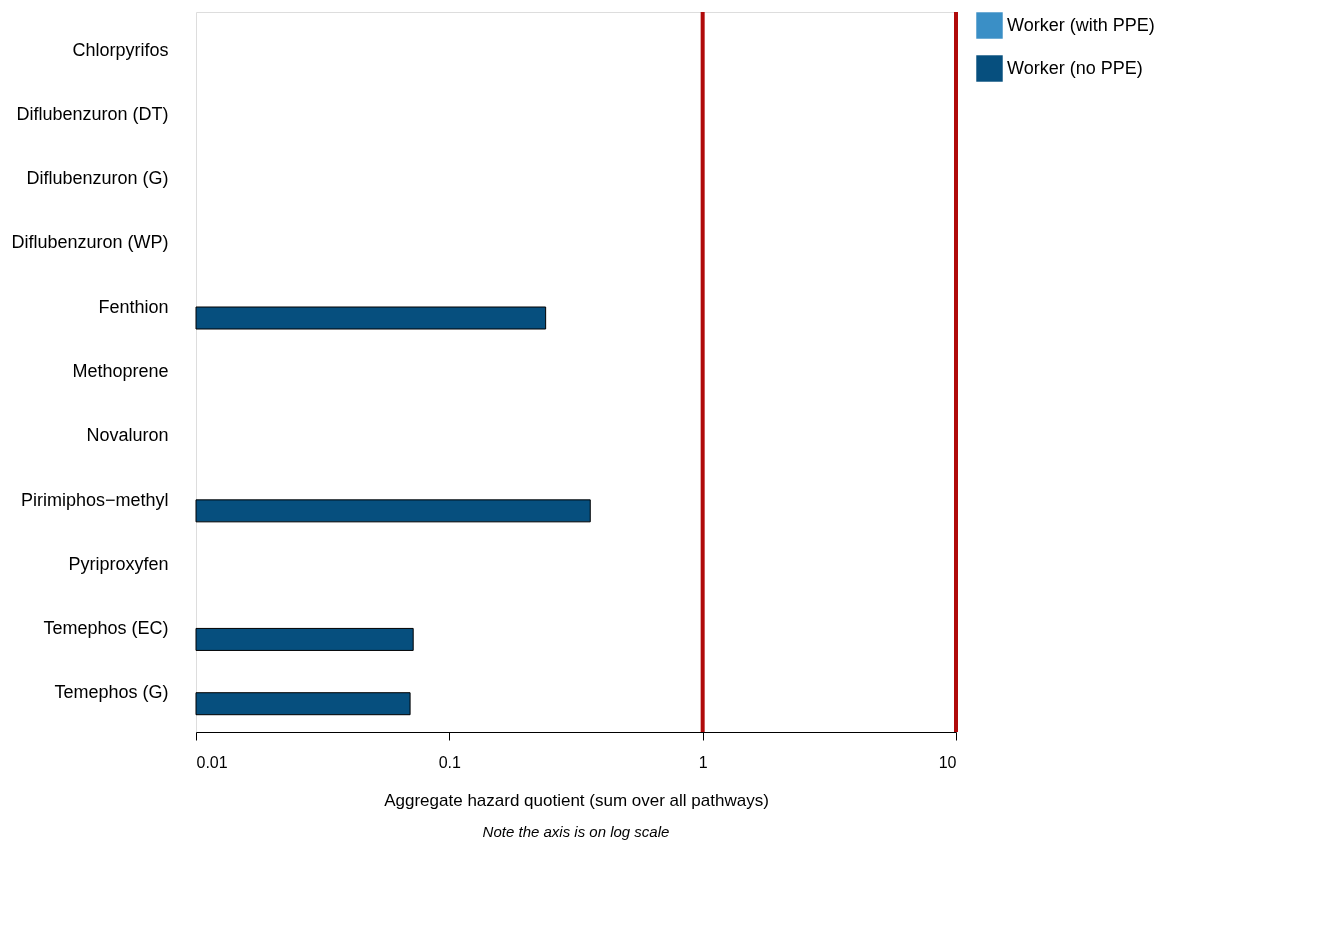 The height and width of the screenshot is (950, 1332). Describe the element at coordinates (90, 242) in the screenshot. I see `y-tick-label: Diflubenzuron (WP)` at that location.